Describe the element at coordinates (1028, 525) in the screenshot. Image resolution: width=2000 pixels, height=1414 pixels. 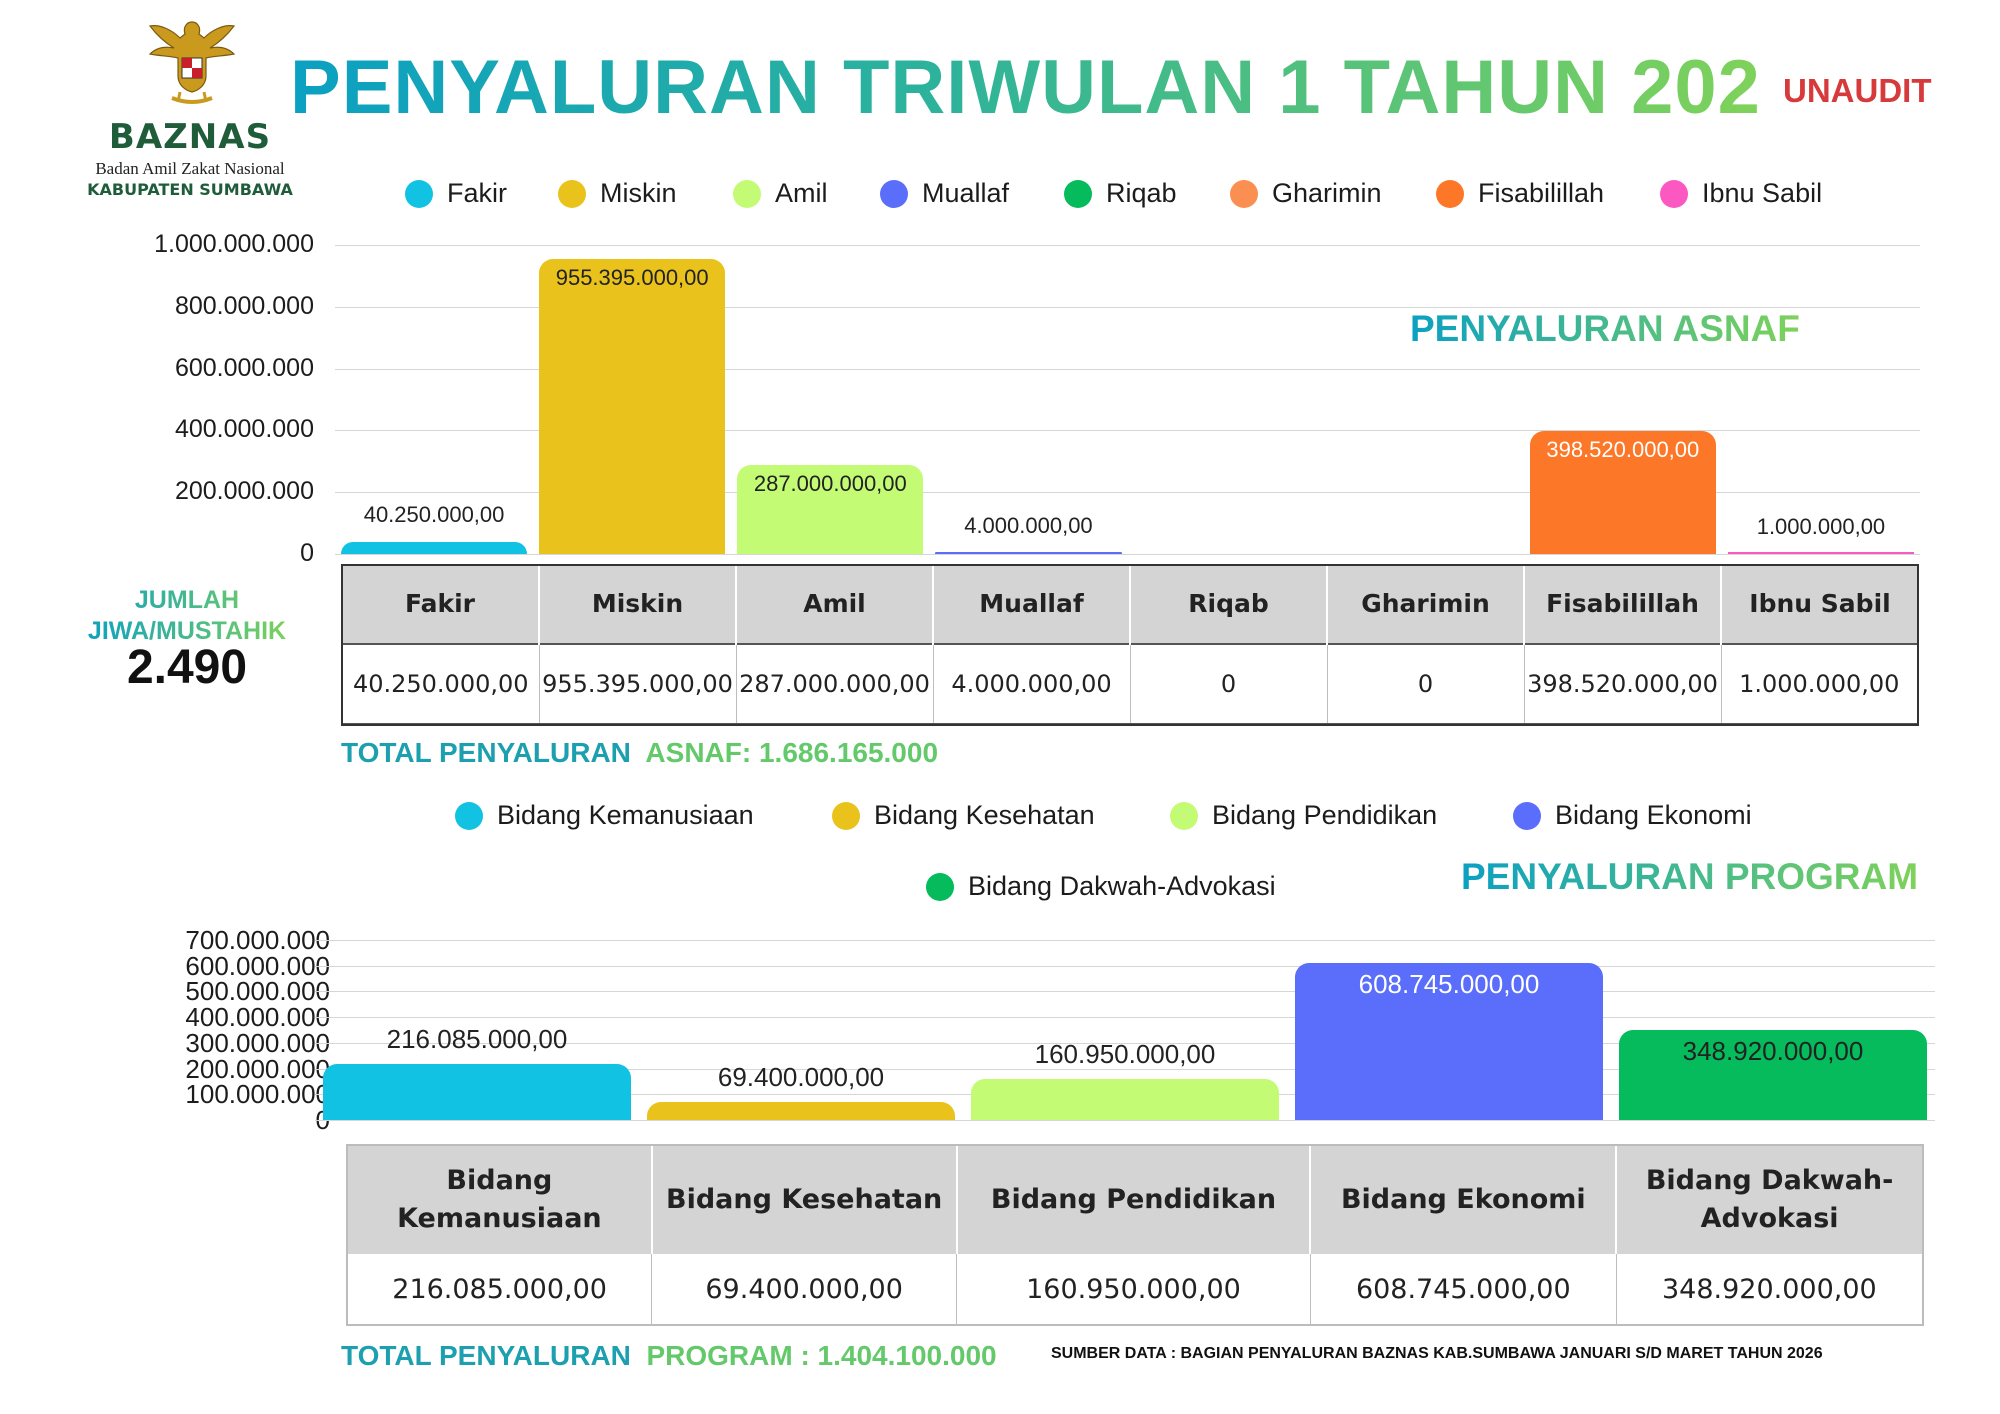
I see `bar-value-label: 4.000.000,00` at that location.